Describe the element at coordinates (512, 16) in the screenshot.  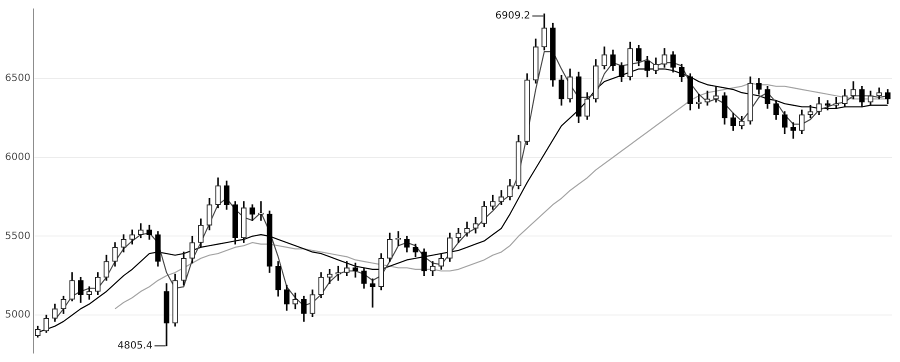
I see `annotation: 6909.2` at that location.